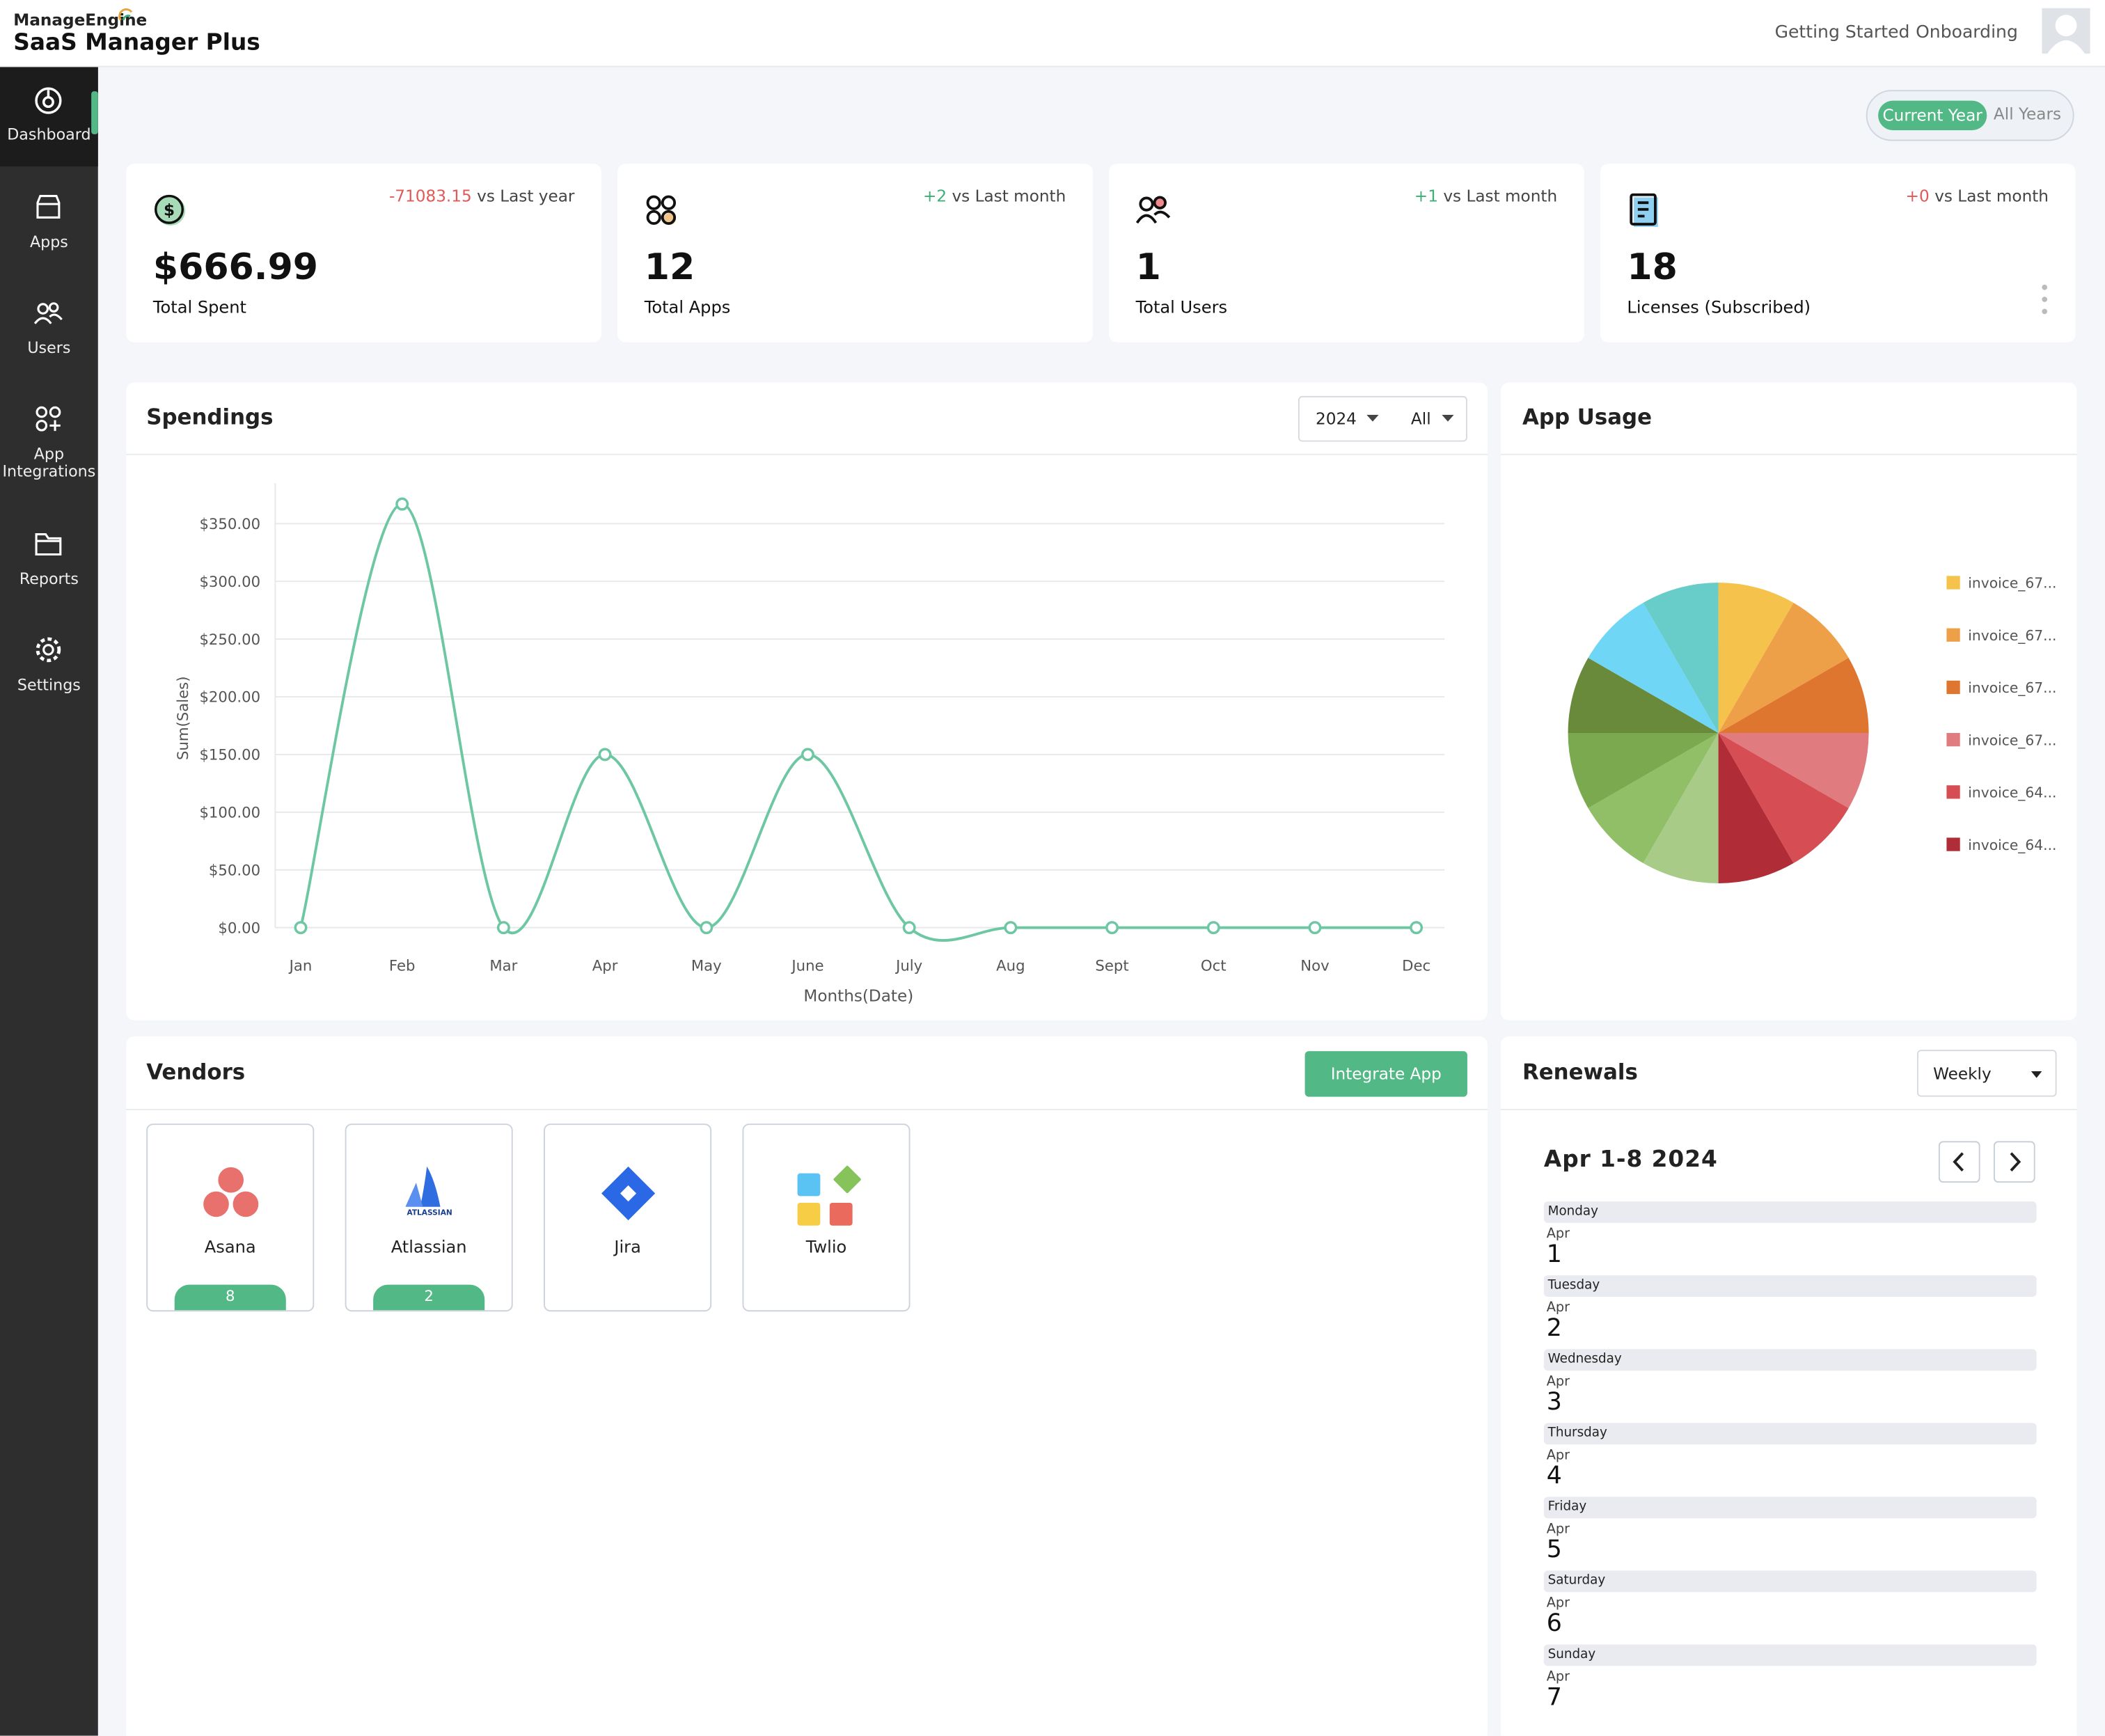 Image resolution: width=2105 pixels, height=1736 pixels. I want to click on weekday-bar: Friday, so click(1790, 1508).